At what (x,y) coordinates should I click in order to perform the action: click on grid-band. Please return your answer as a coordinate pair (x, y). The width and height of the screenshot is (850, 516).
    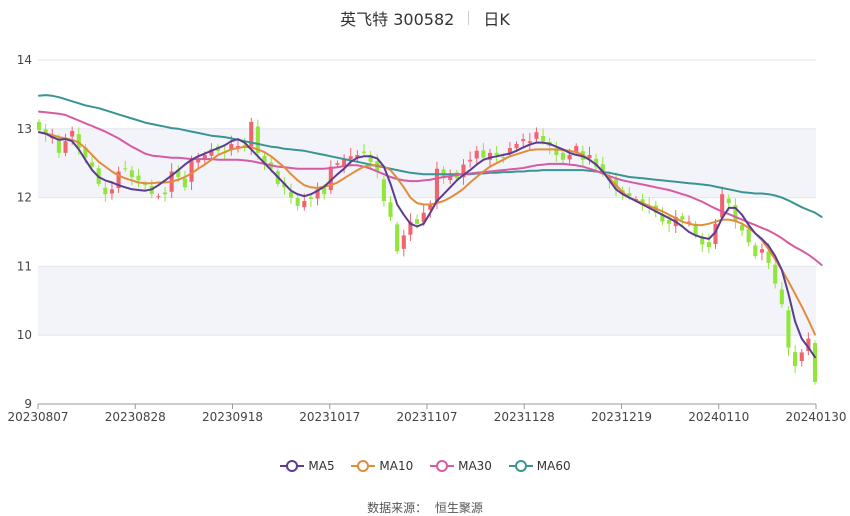
    Looking at the image, I should click on (427, 301).